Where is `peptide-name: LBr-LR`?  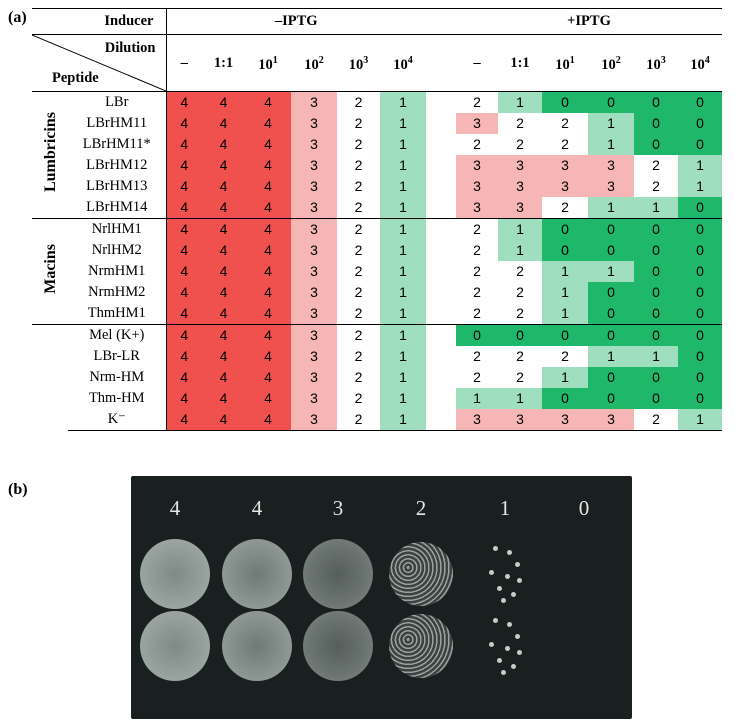
peptide-name: LBr-LR is located at coordinates (117, 356).